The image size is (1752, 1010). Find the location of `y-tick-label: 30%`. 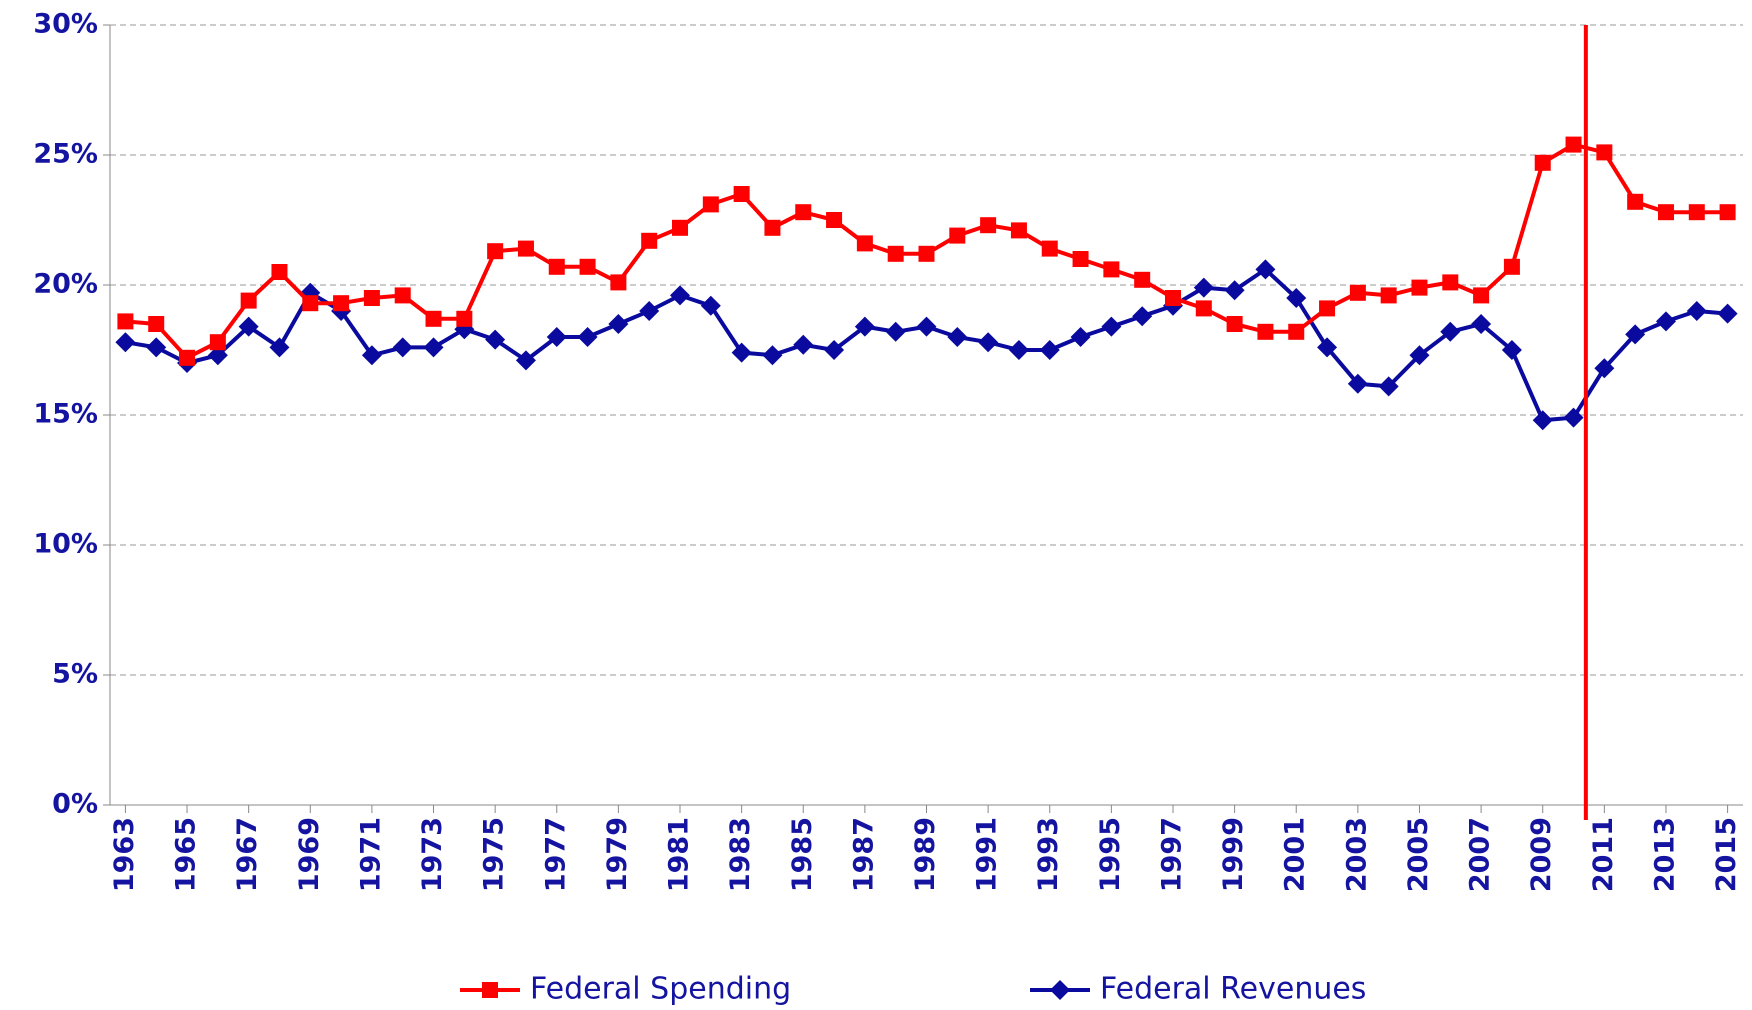

y-tick-label: 30% is located at coordinates (65, 24).